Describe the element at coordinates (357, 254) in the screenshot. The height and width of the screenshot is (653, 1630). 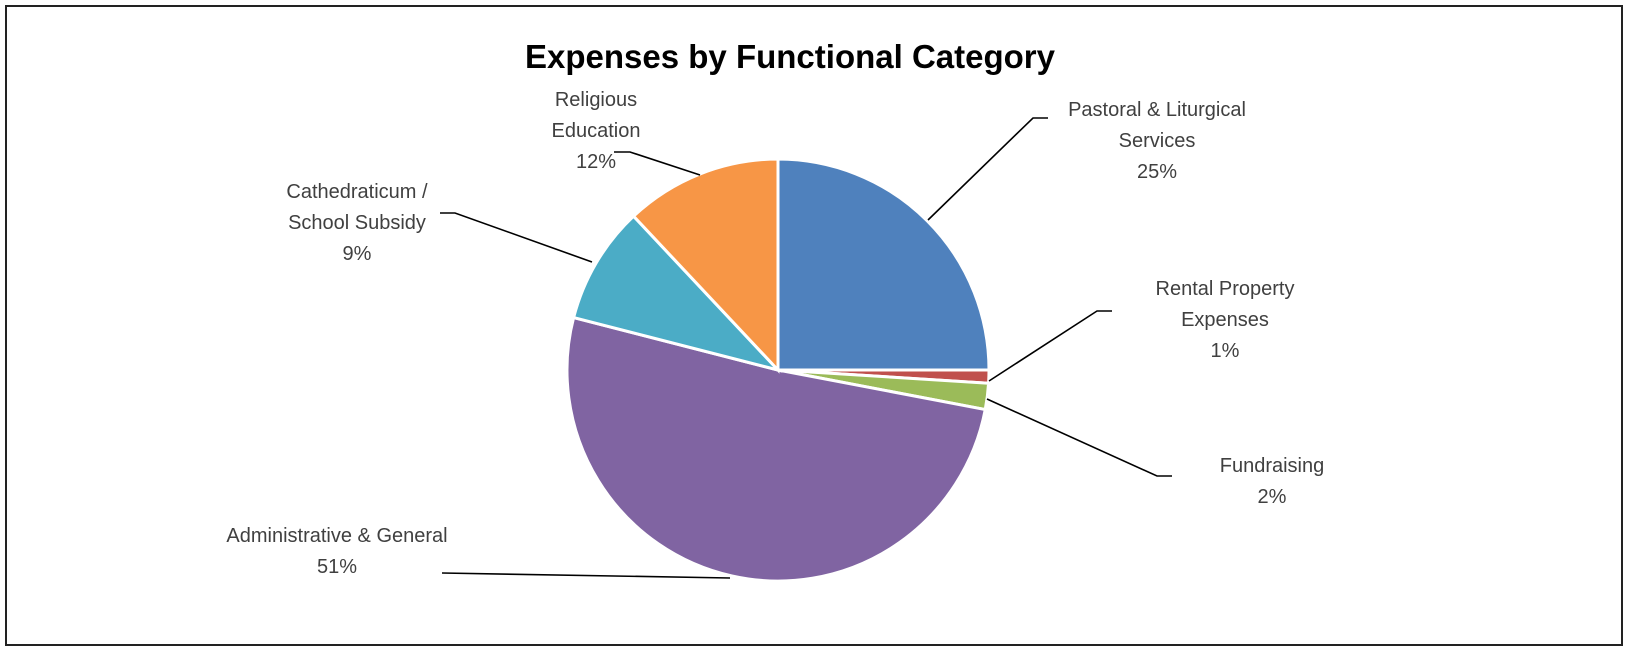
I see `data-label-value: 9%` at that location.